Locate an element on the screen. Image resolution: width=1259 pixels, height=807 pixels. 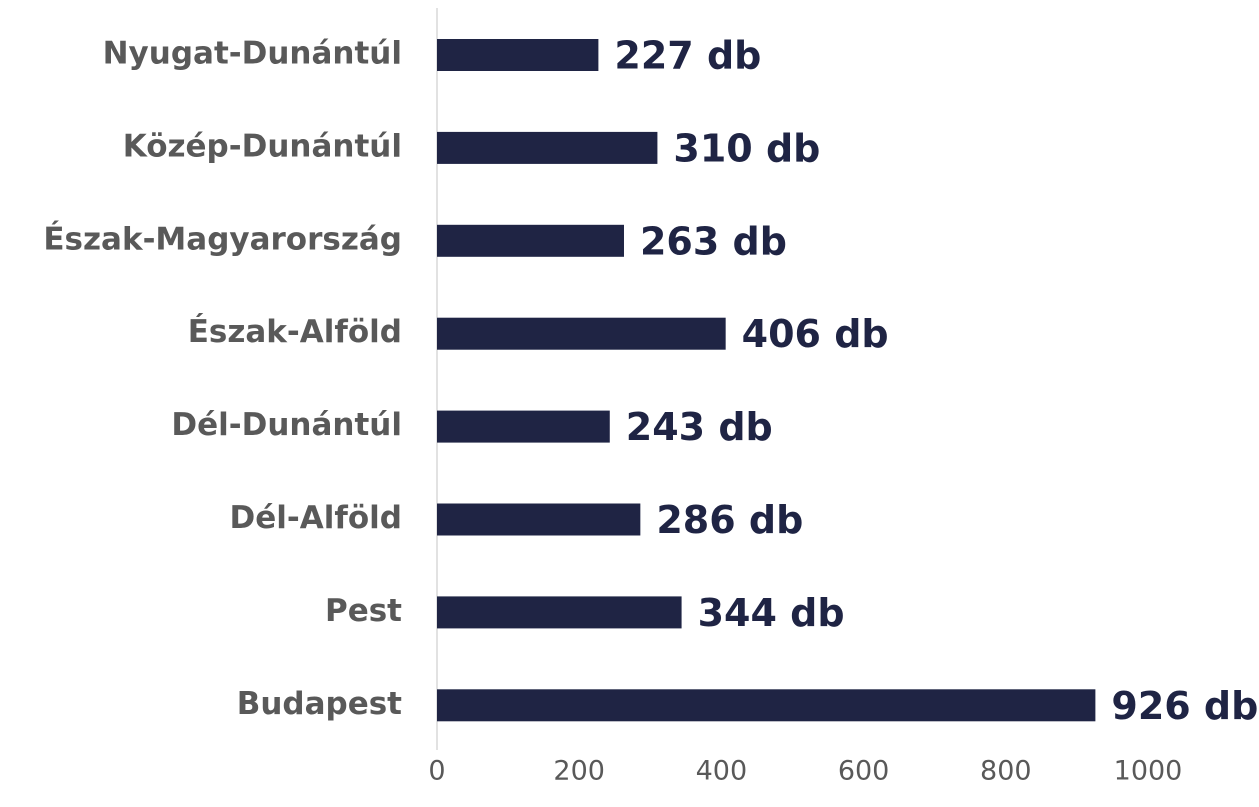
data-label: 227 db is located at coordinates (687, 56).